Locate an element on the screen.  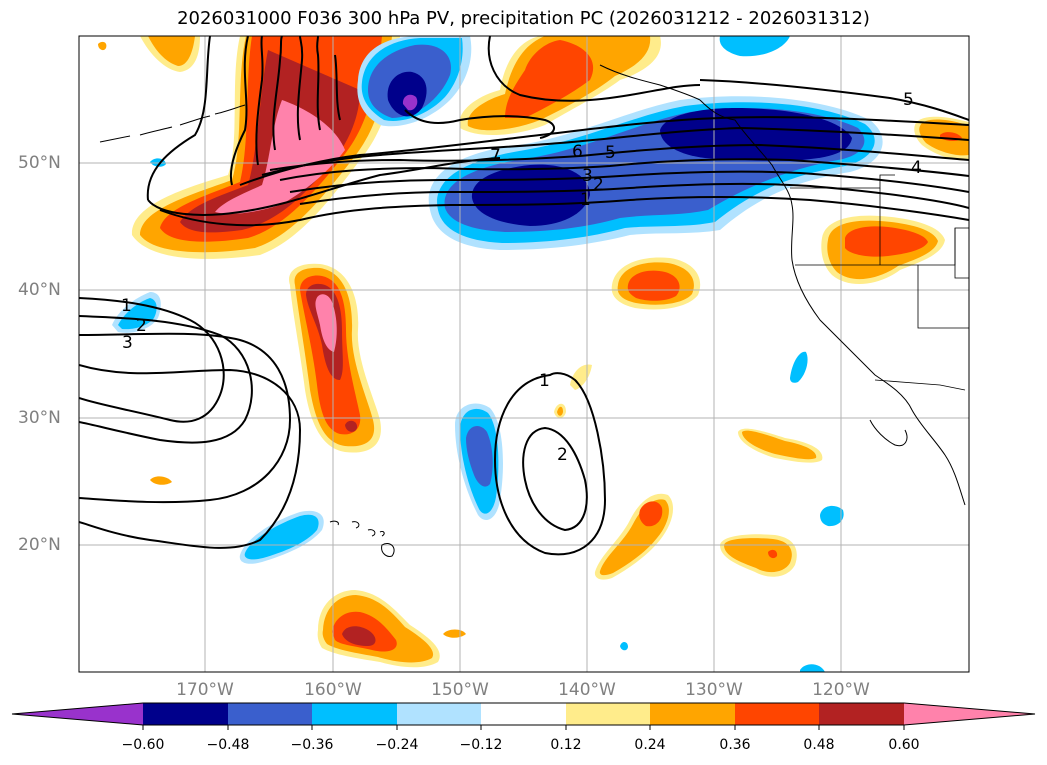
lon-label: 140°W is located at coordinates (587, 690).